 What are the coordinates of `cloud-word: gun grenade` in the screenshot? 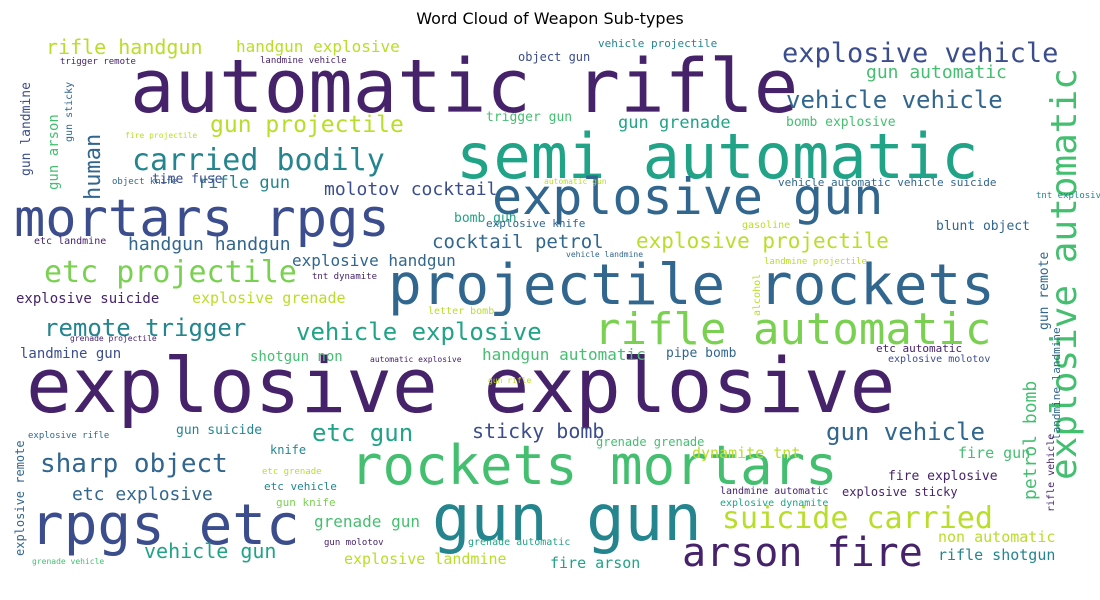 It's located at (674, 123).